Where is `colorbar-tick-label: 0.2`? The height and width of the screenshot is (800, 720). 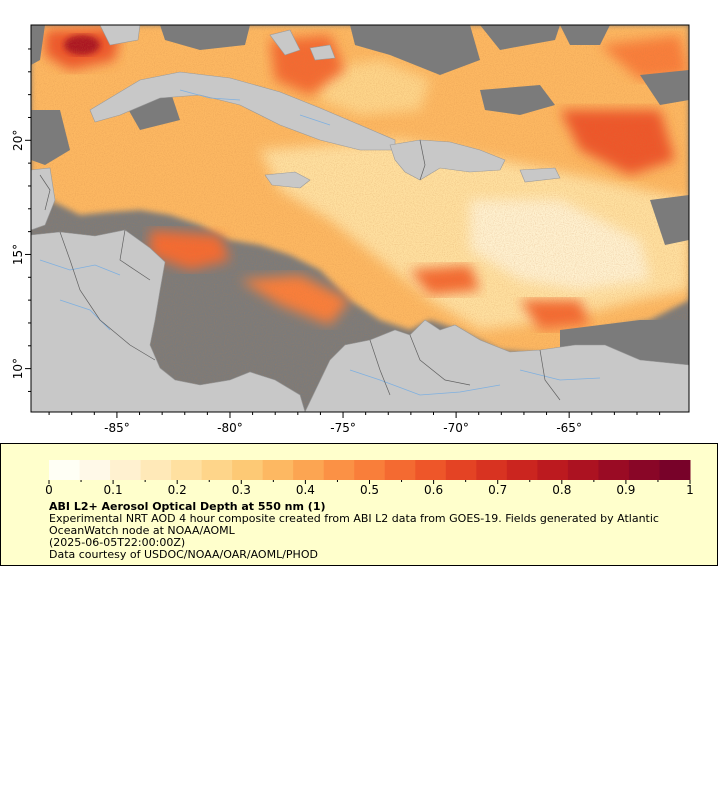
colorbar-tick-label: 0.2 is located at coordinates (177, 490).